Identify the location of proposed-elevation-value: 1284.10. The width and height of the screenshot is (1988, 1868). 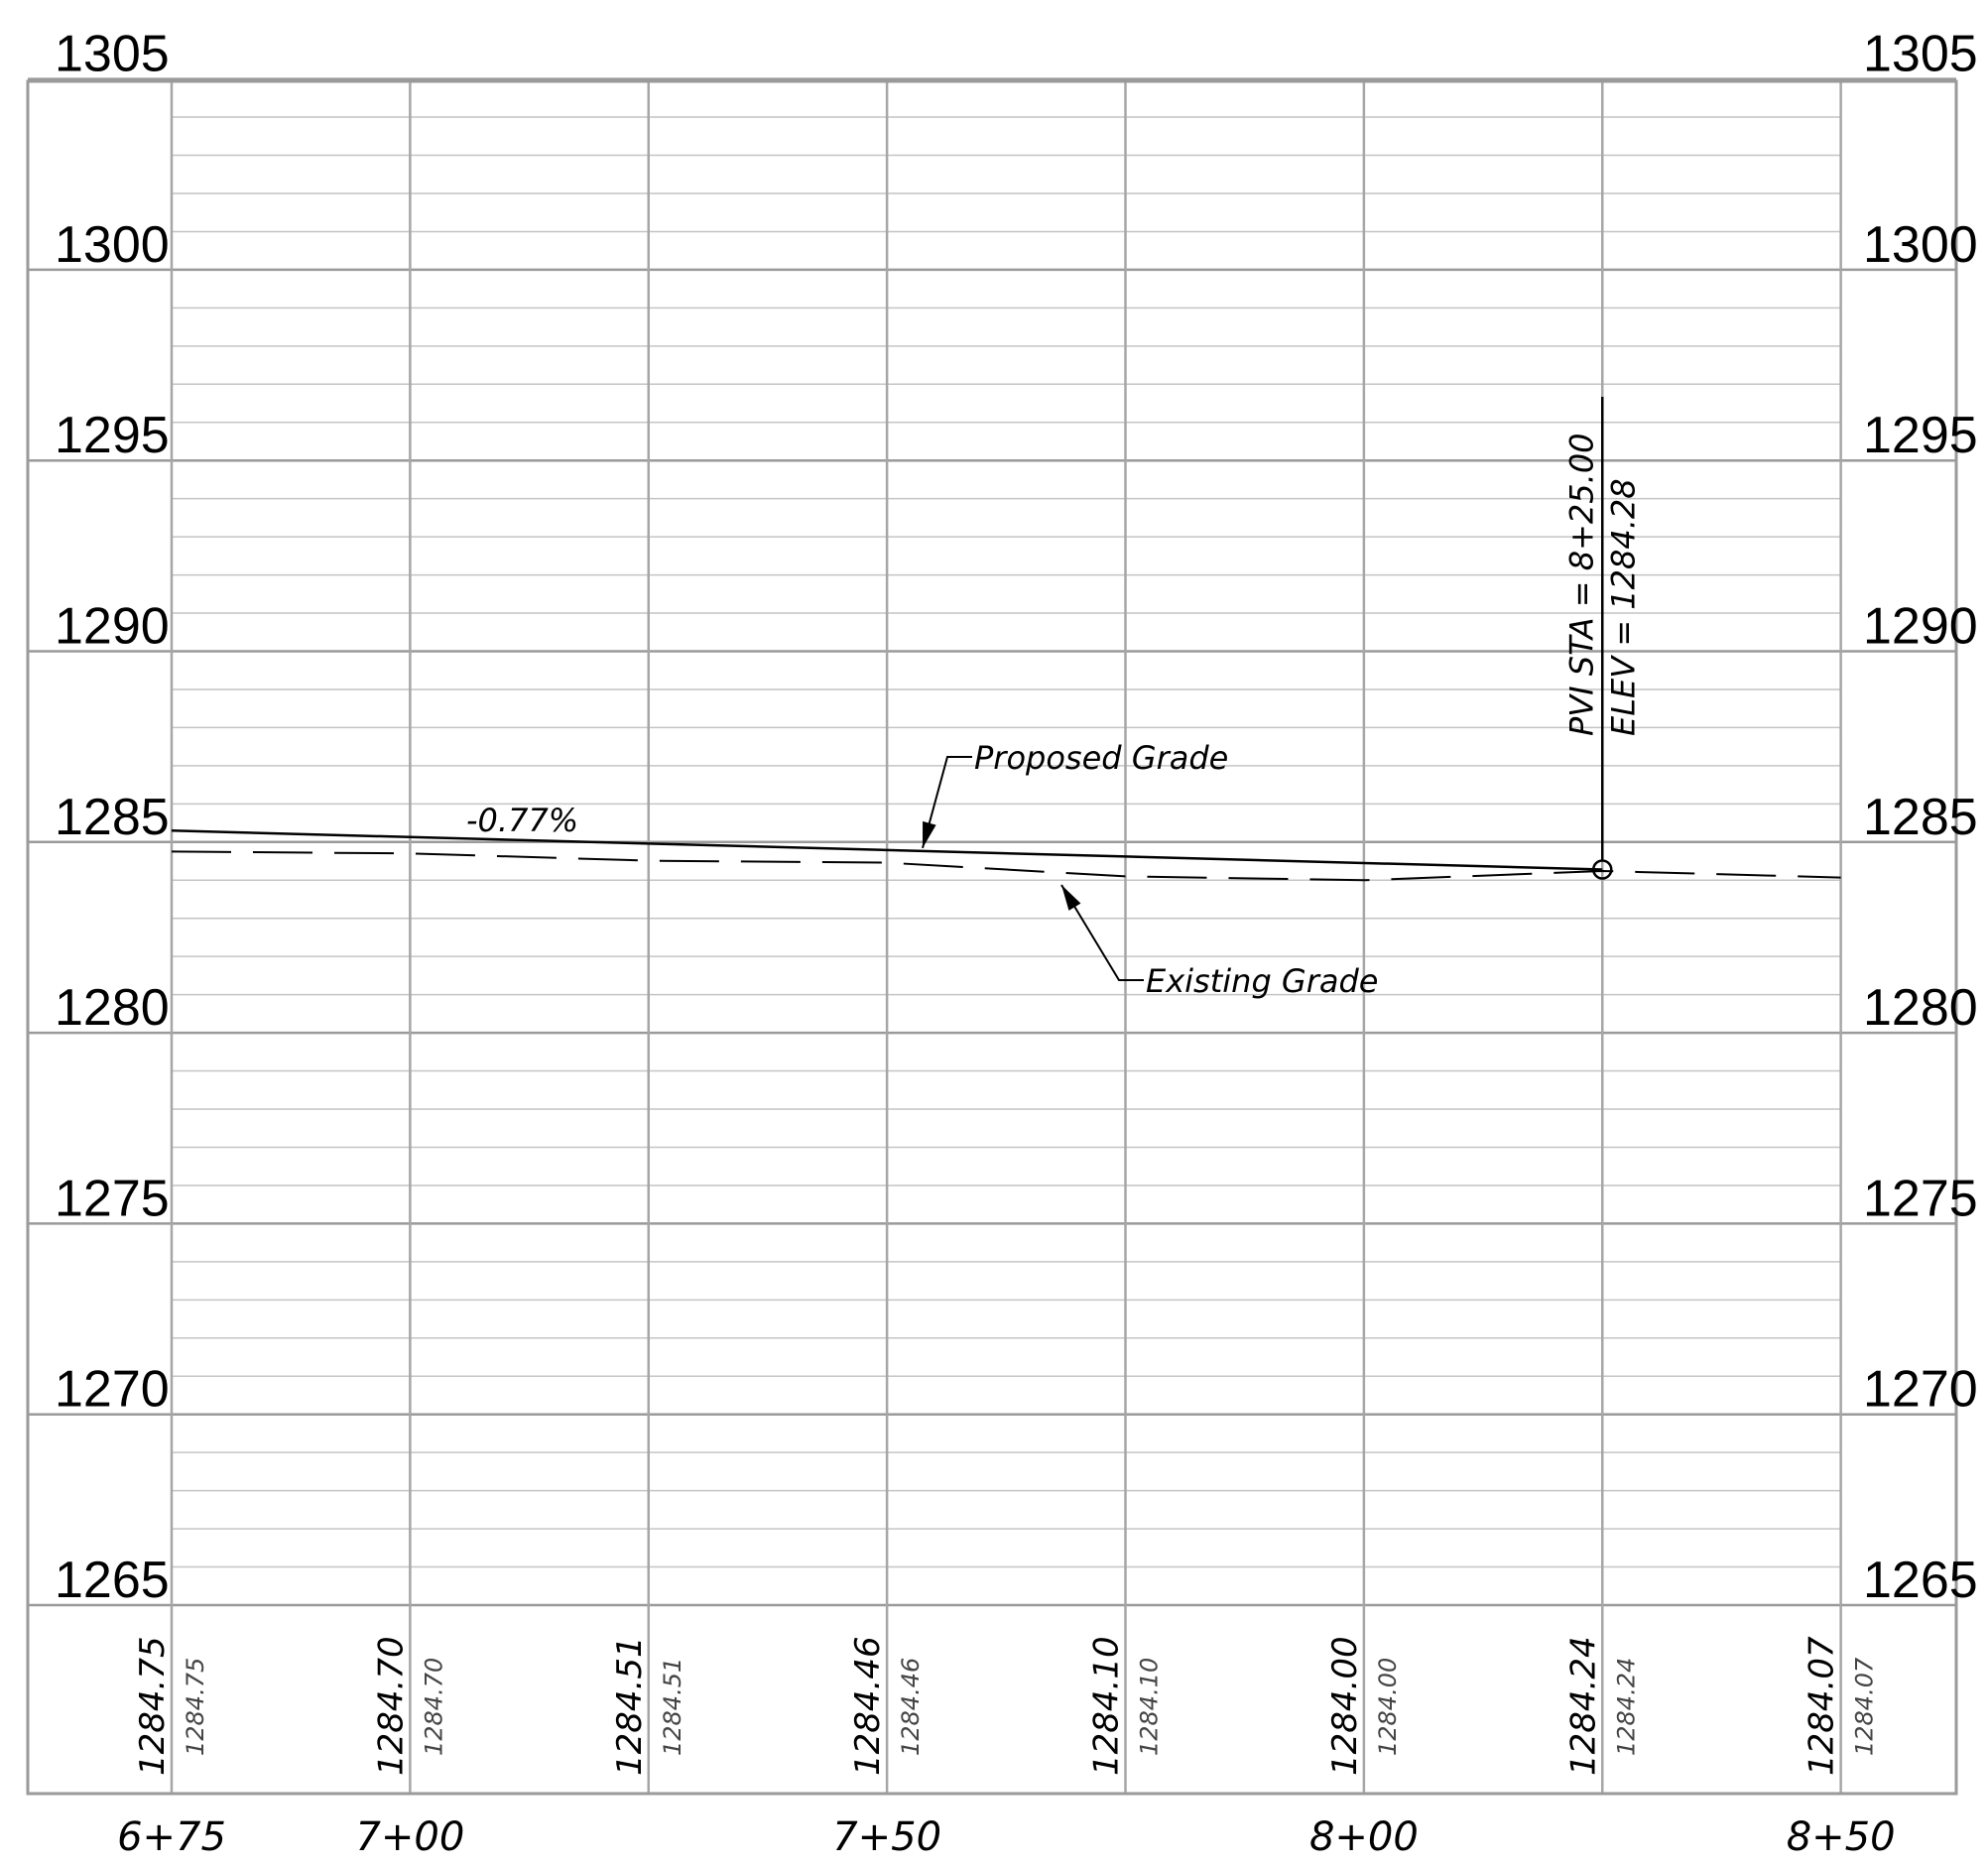
(1107, 1706).